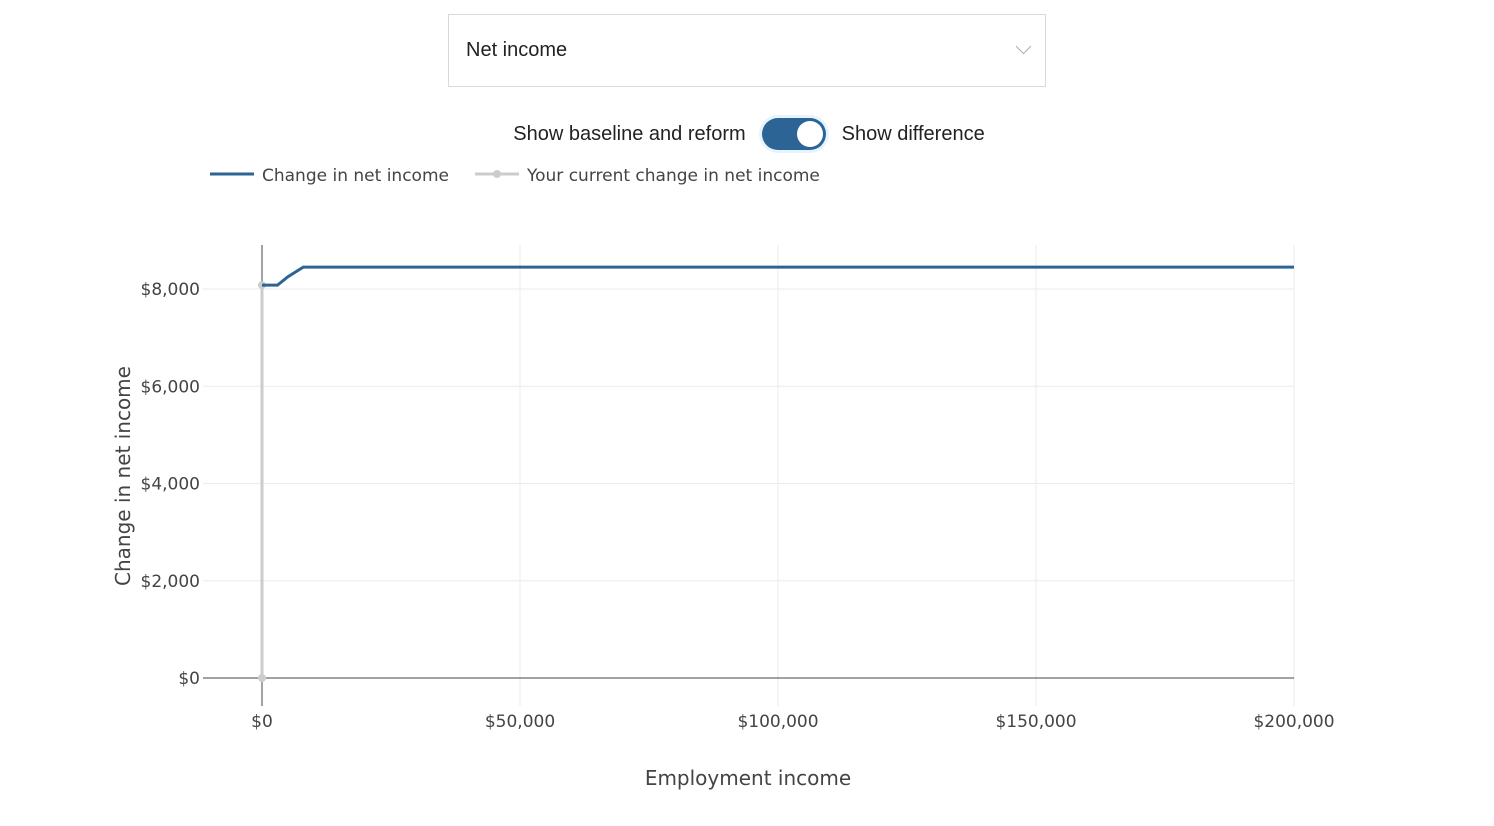  Describe the element at coordinates (793, 134) in the screenshot. I see `difference-toggle` at that location.